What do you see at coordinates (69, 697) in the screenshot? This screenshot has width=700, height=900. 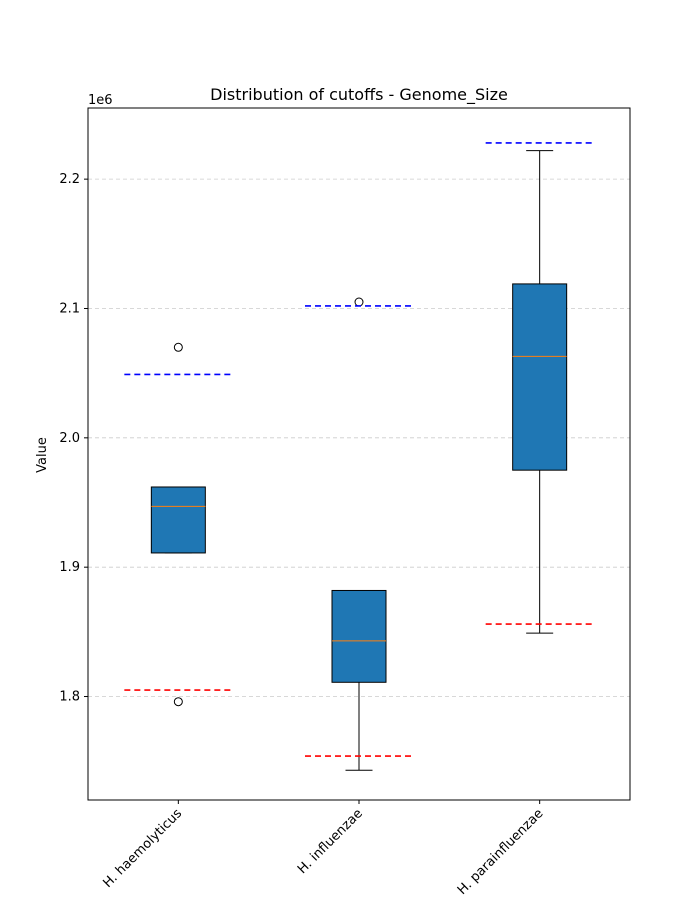 I see `y-tick-label: 1.8` at bounding box center [69, 697].